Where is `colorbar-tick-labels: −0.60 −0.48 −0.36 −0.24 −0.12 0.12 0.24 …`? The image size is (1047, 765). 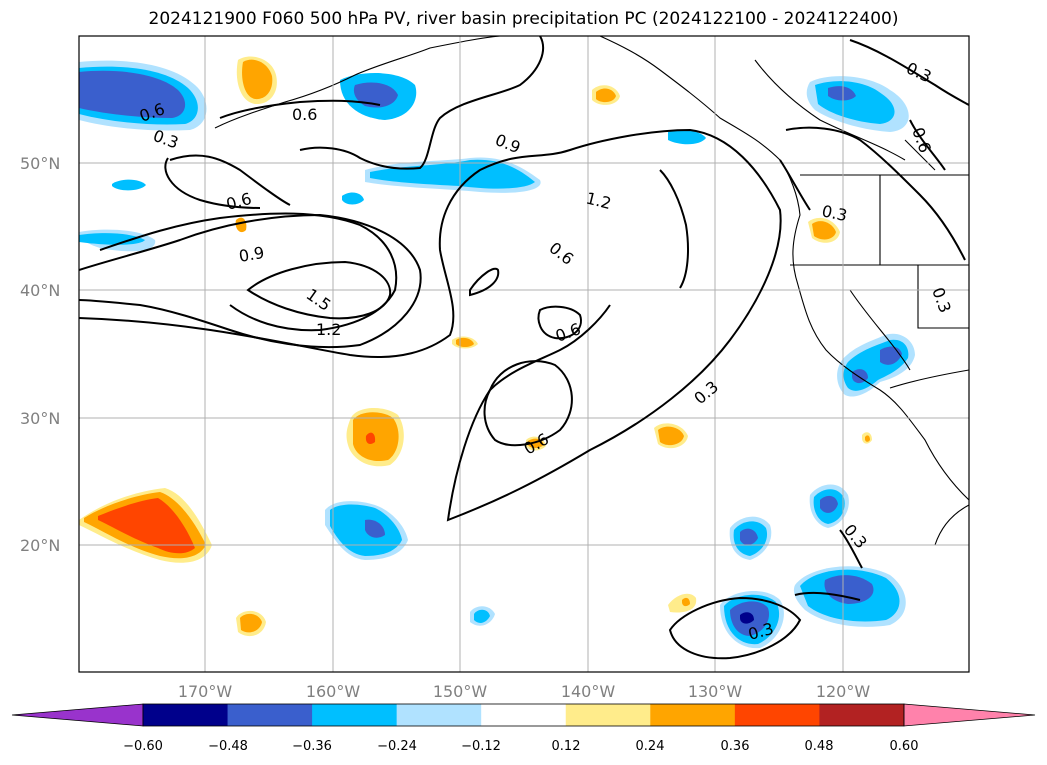 colorbar-tick-labels: −0.60 −0.48 −0.36 −0.24 −0.12 0.12 0.24 … is located at coordinates (520, 746).